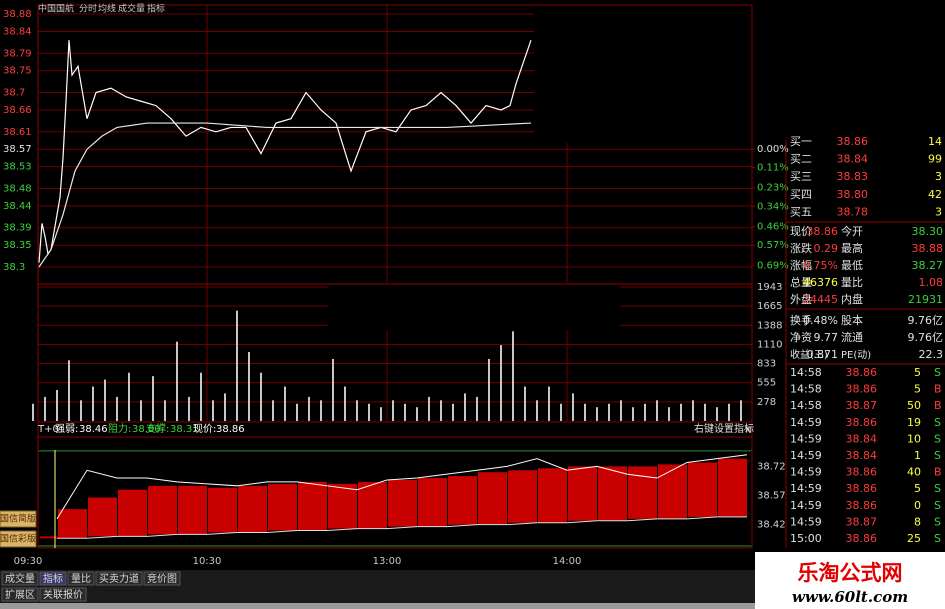  What do you see at coordinates (852, 248) in the screenshot?
I see `quote-label: 最高` at bounding box center [852, 248].